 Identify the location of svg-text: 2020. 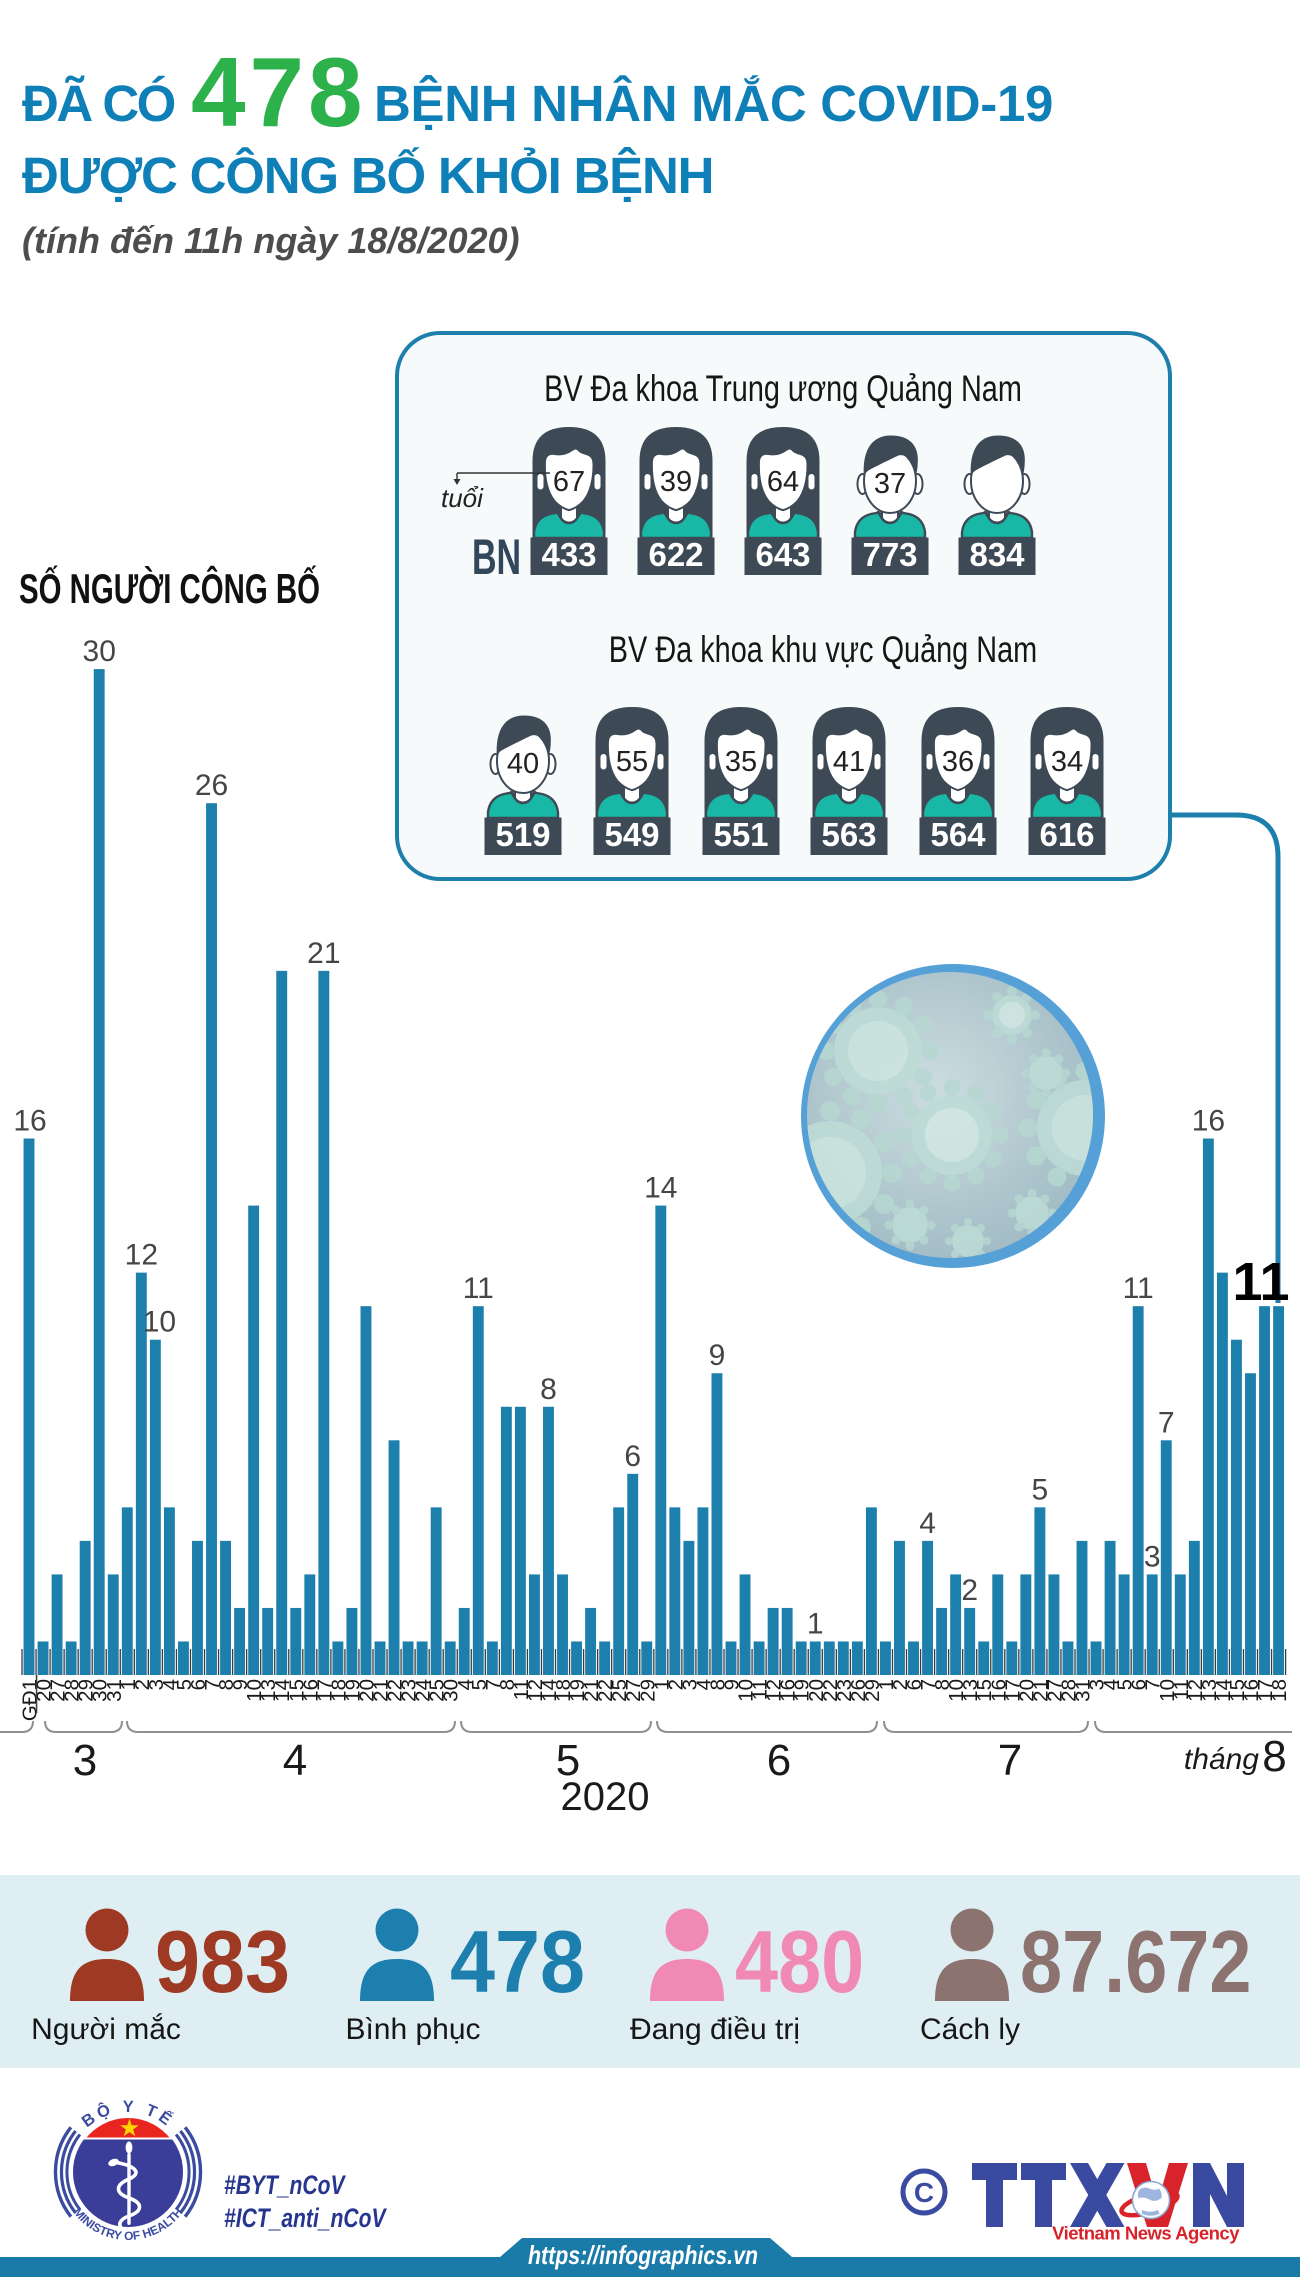
(605, 1797).